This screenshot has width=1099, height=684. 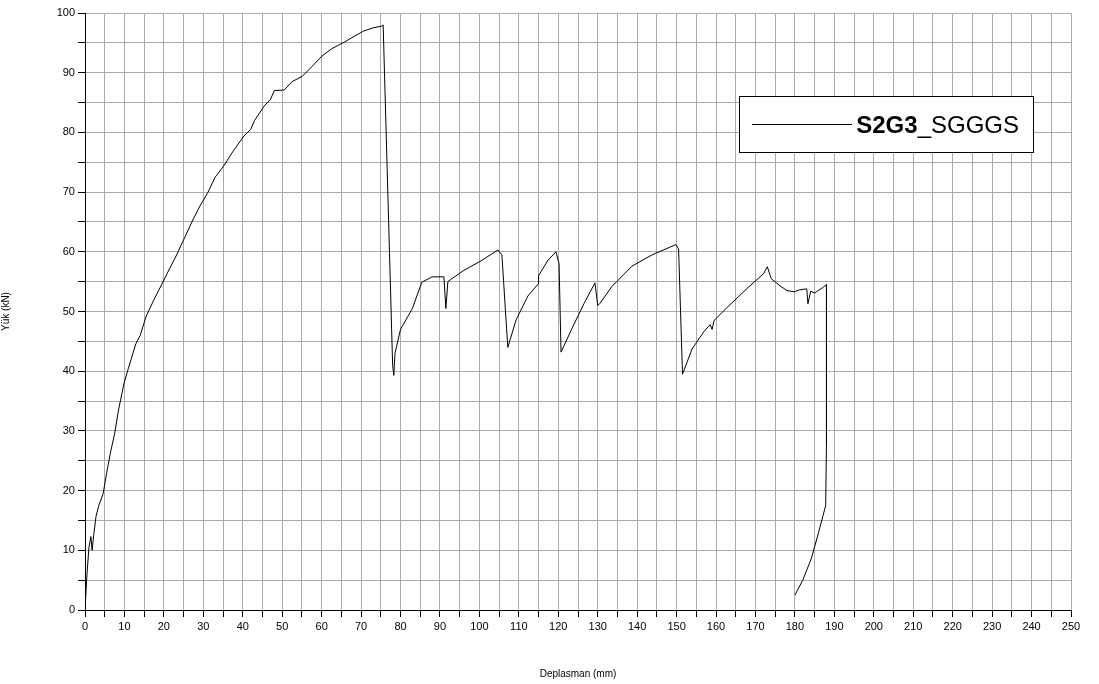 What do you see at coordinates (440, 625) in the screenshot?
I see `x-tick-label: 90` at bounding box center [440, 625].